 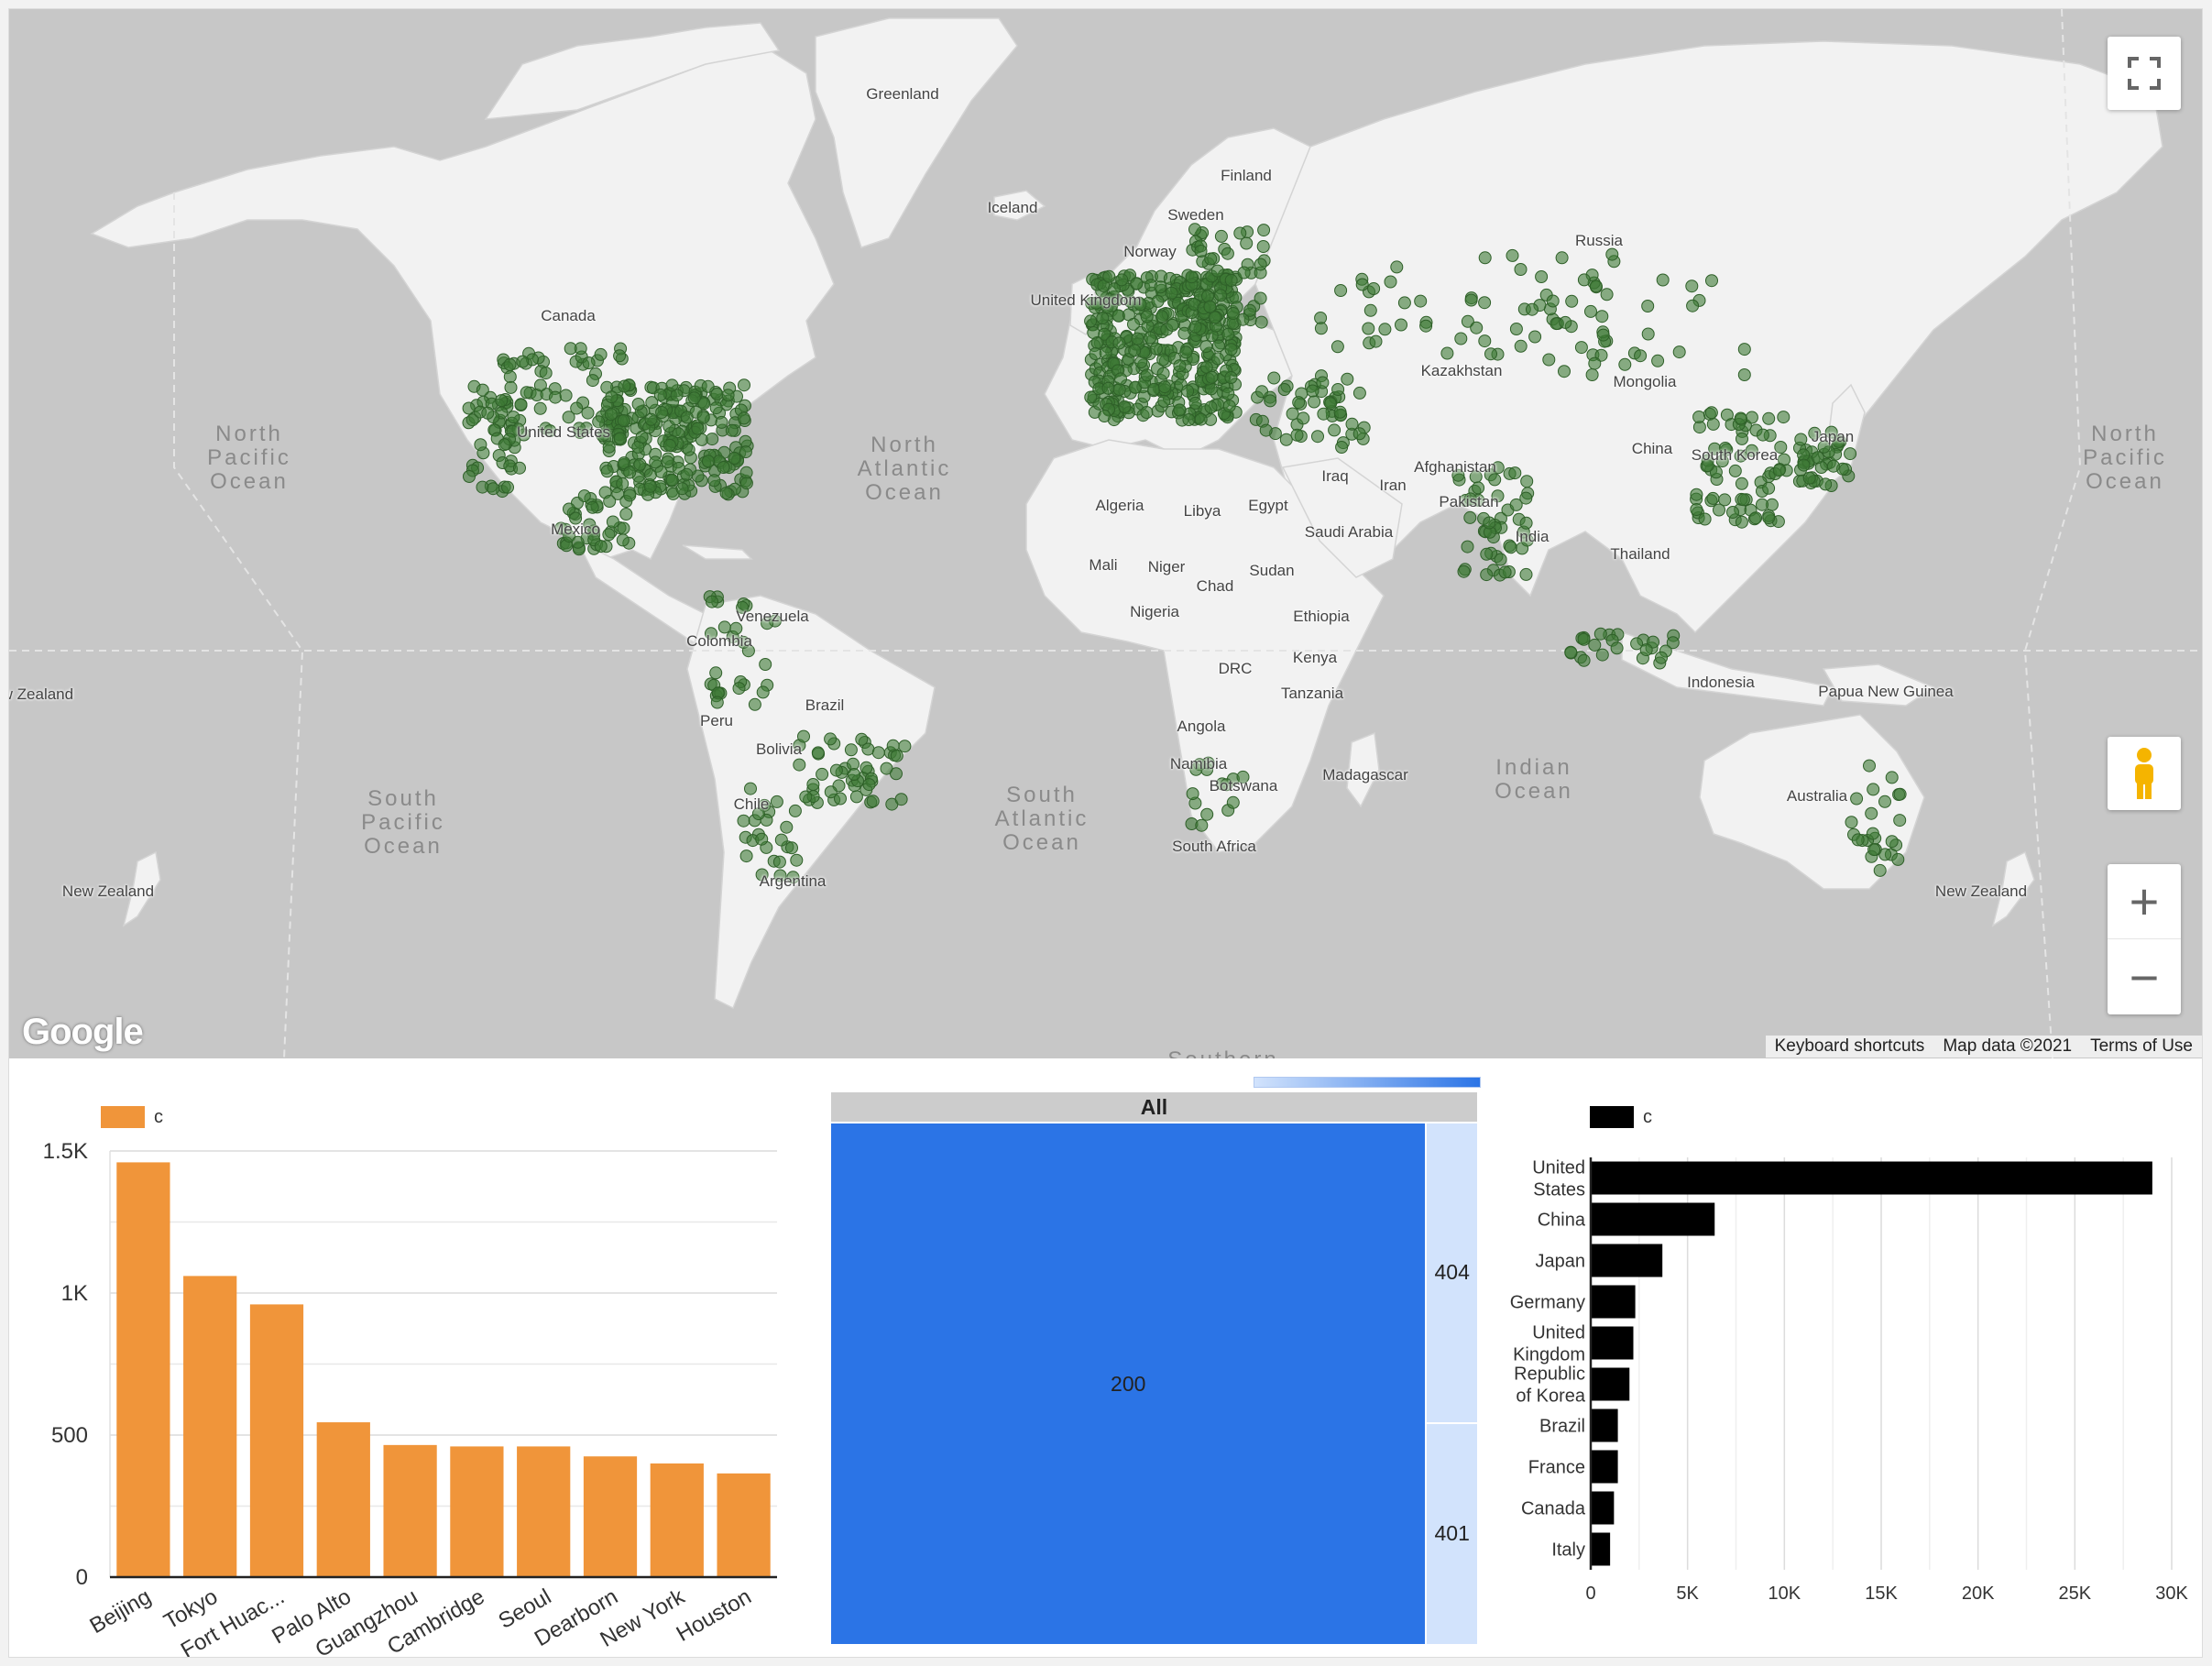 I want to click on google-logo: Google, so click(x=83, y=1032).